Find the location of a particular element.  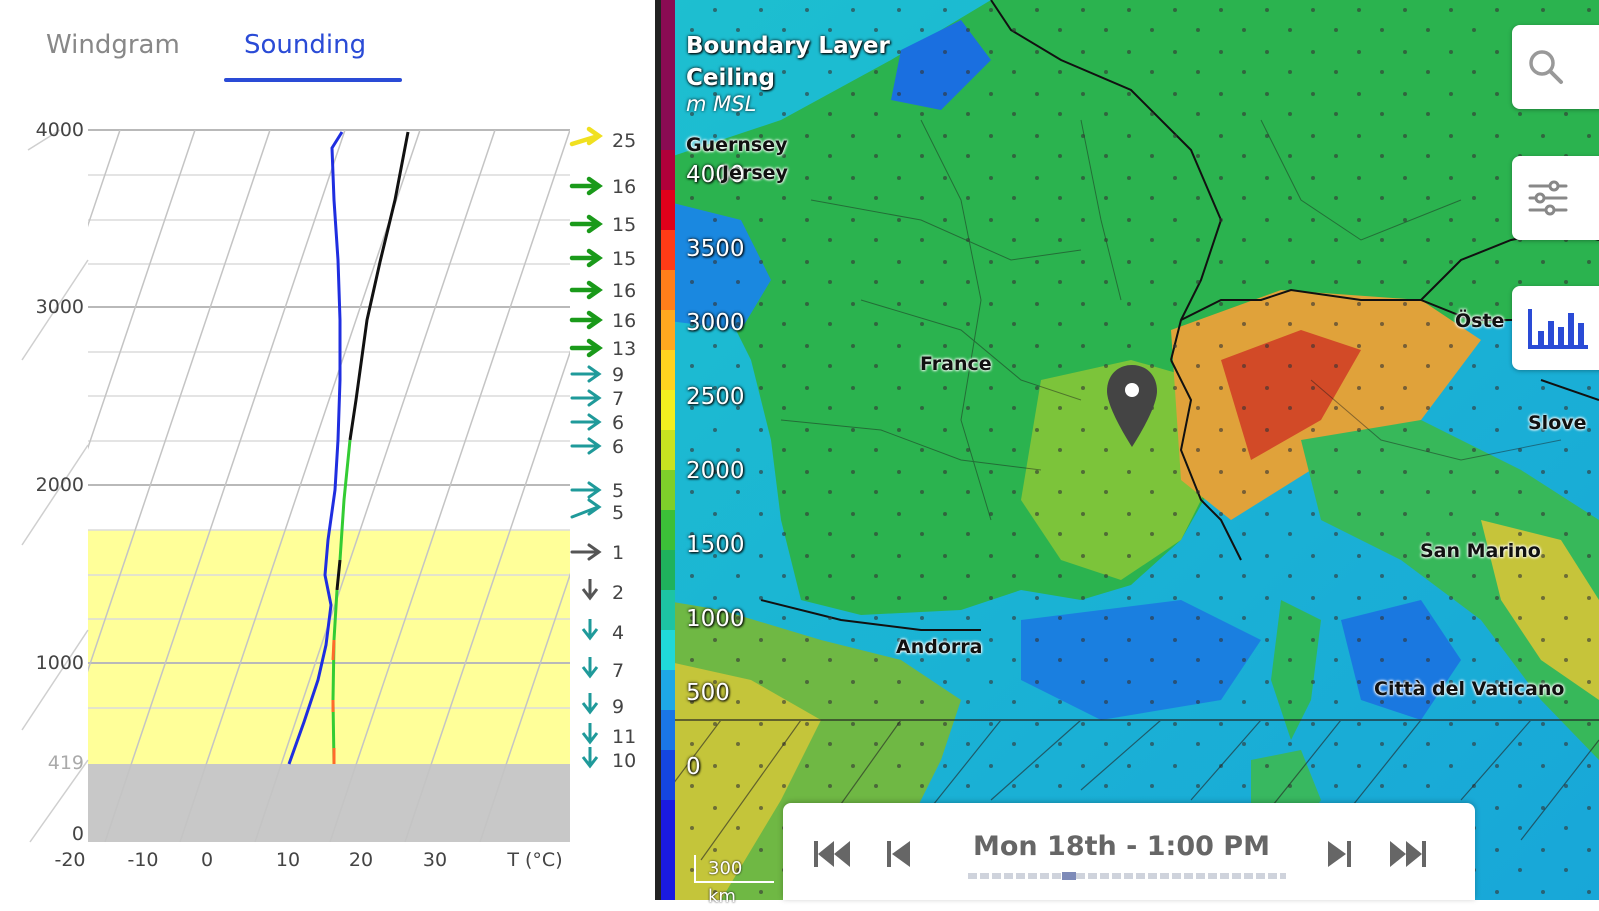

place-osterreich: Öste is located at coordinates (1480, 321).